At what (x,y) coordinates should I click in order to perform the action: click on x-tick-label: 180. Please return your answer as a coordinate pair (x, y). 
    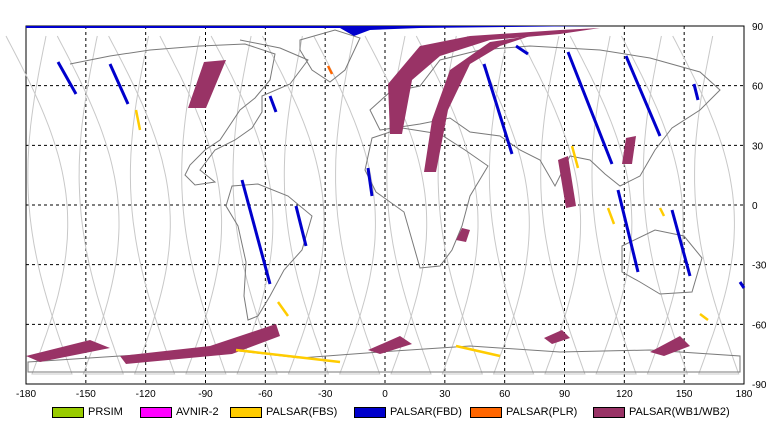
    Looking at the image, I should click on (744, 394).